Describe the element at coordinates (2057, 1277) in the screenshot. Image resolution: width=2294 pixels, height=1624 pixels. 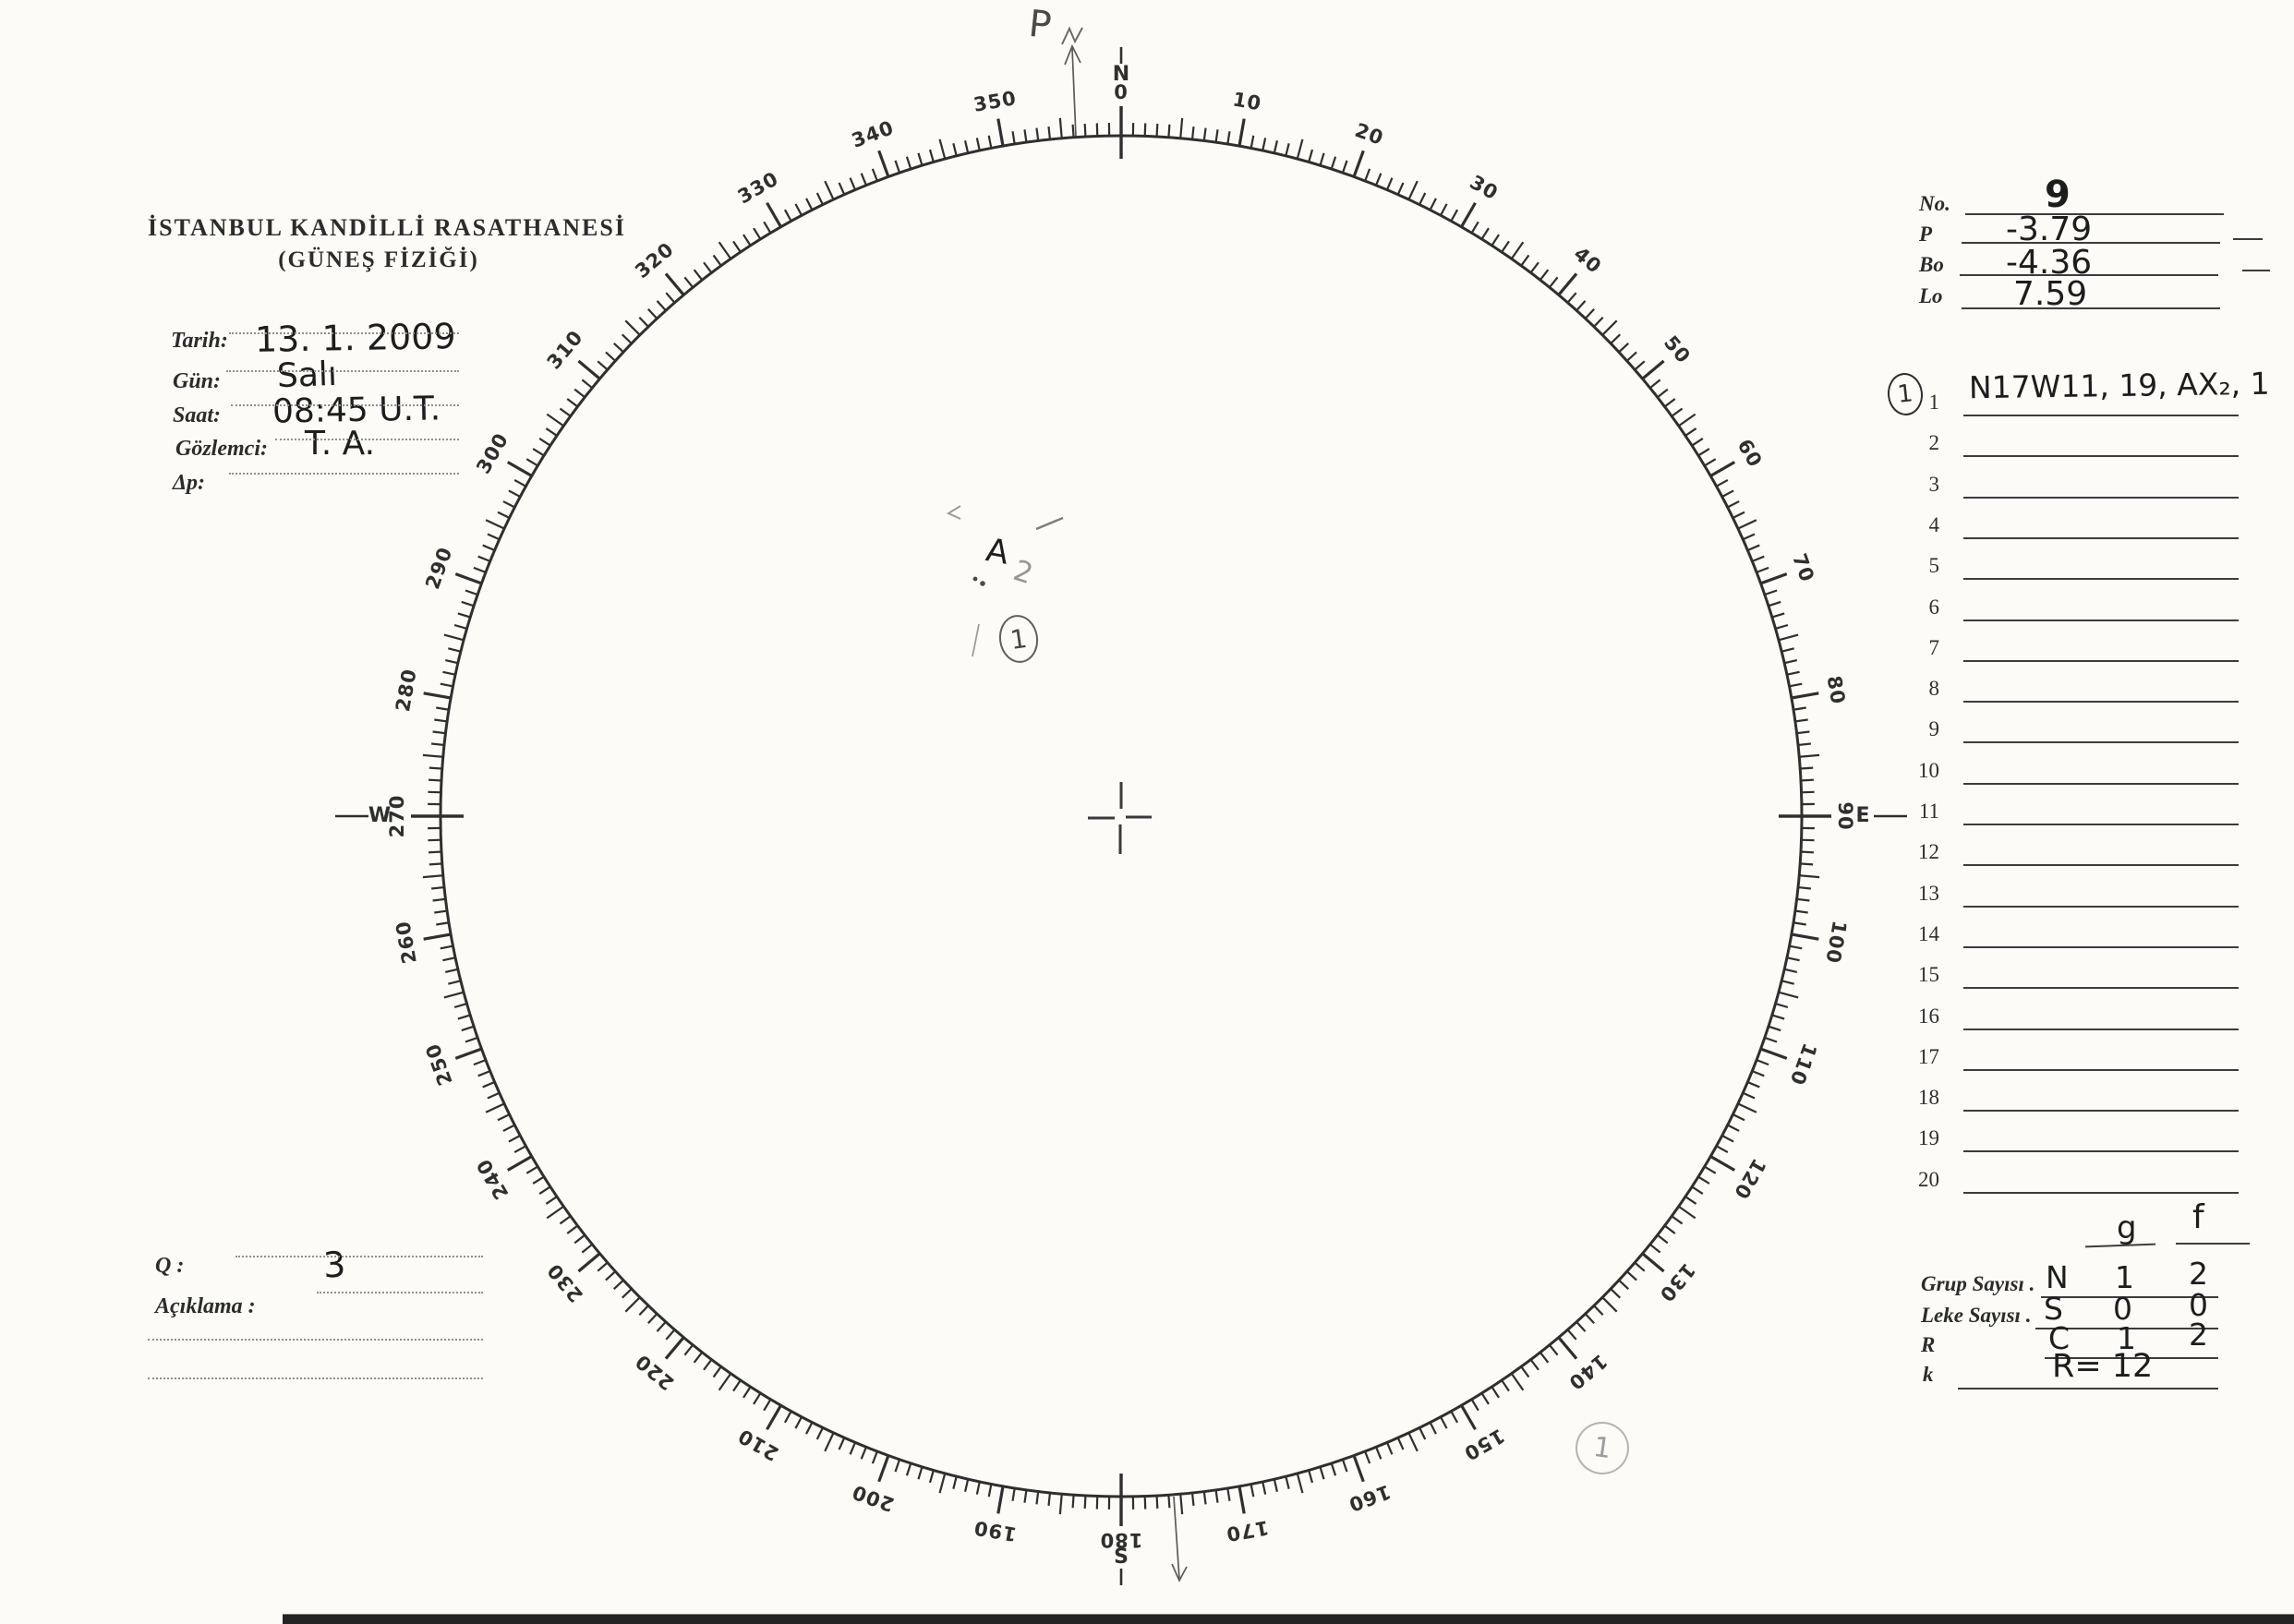
I see `group-count-letter: N` at that location.